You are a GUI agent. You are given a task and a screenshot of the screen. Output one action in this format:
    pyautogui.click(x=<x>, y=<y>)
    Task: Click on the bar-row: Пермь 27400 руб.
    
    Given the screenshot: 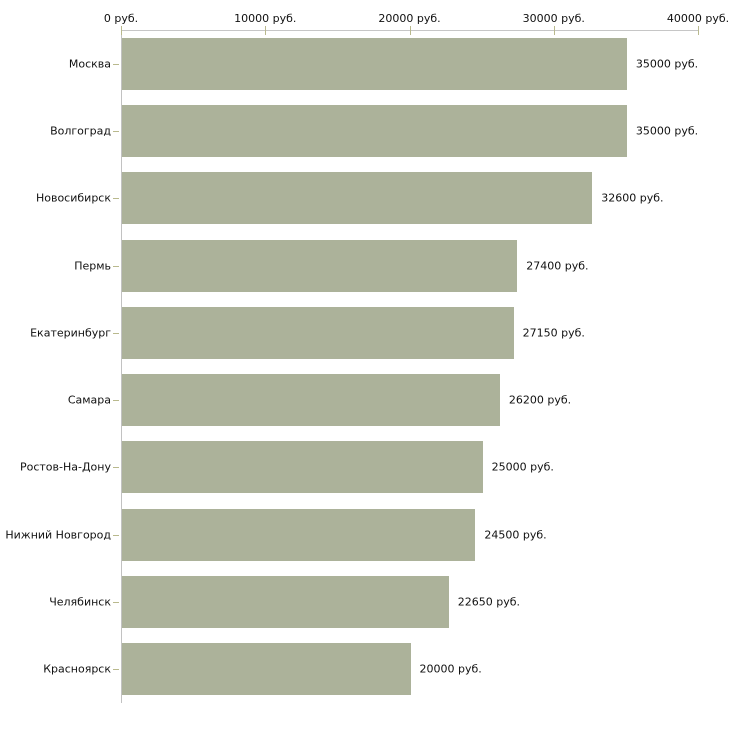 What is the action you would take?
    pyautogui.click(x=365, y=265)
    